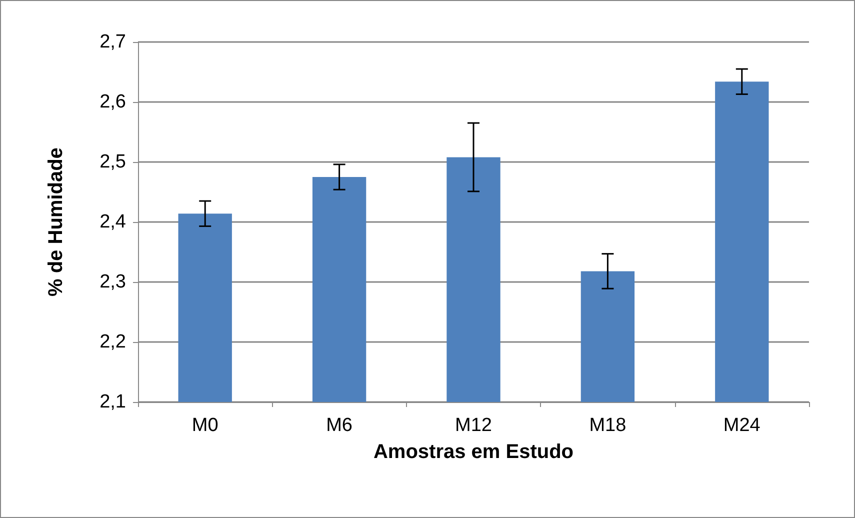 This screenshot has width=855, height=518. Describe the element at coordinates (113, 162) in the screenshot. I see `y-tick-label: 2,5` at that location.